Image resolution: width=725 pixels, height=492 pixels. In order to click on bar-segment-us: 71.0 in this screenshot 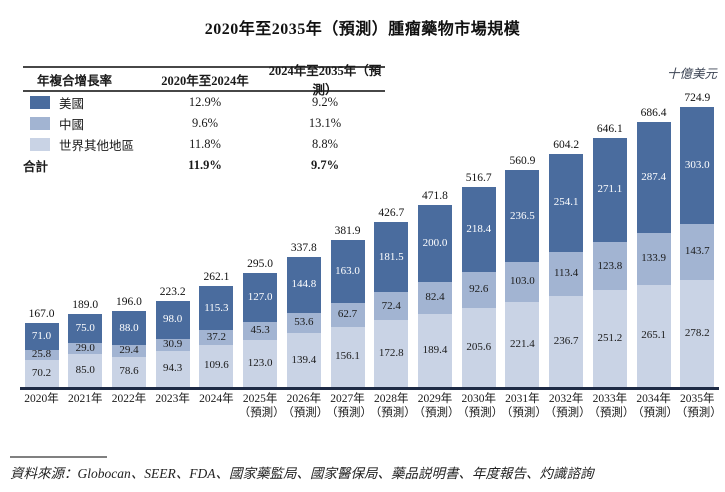, I will do `click(41, 336)`.